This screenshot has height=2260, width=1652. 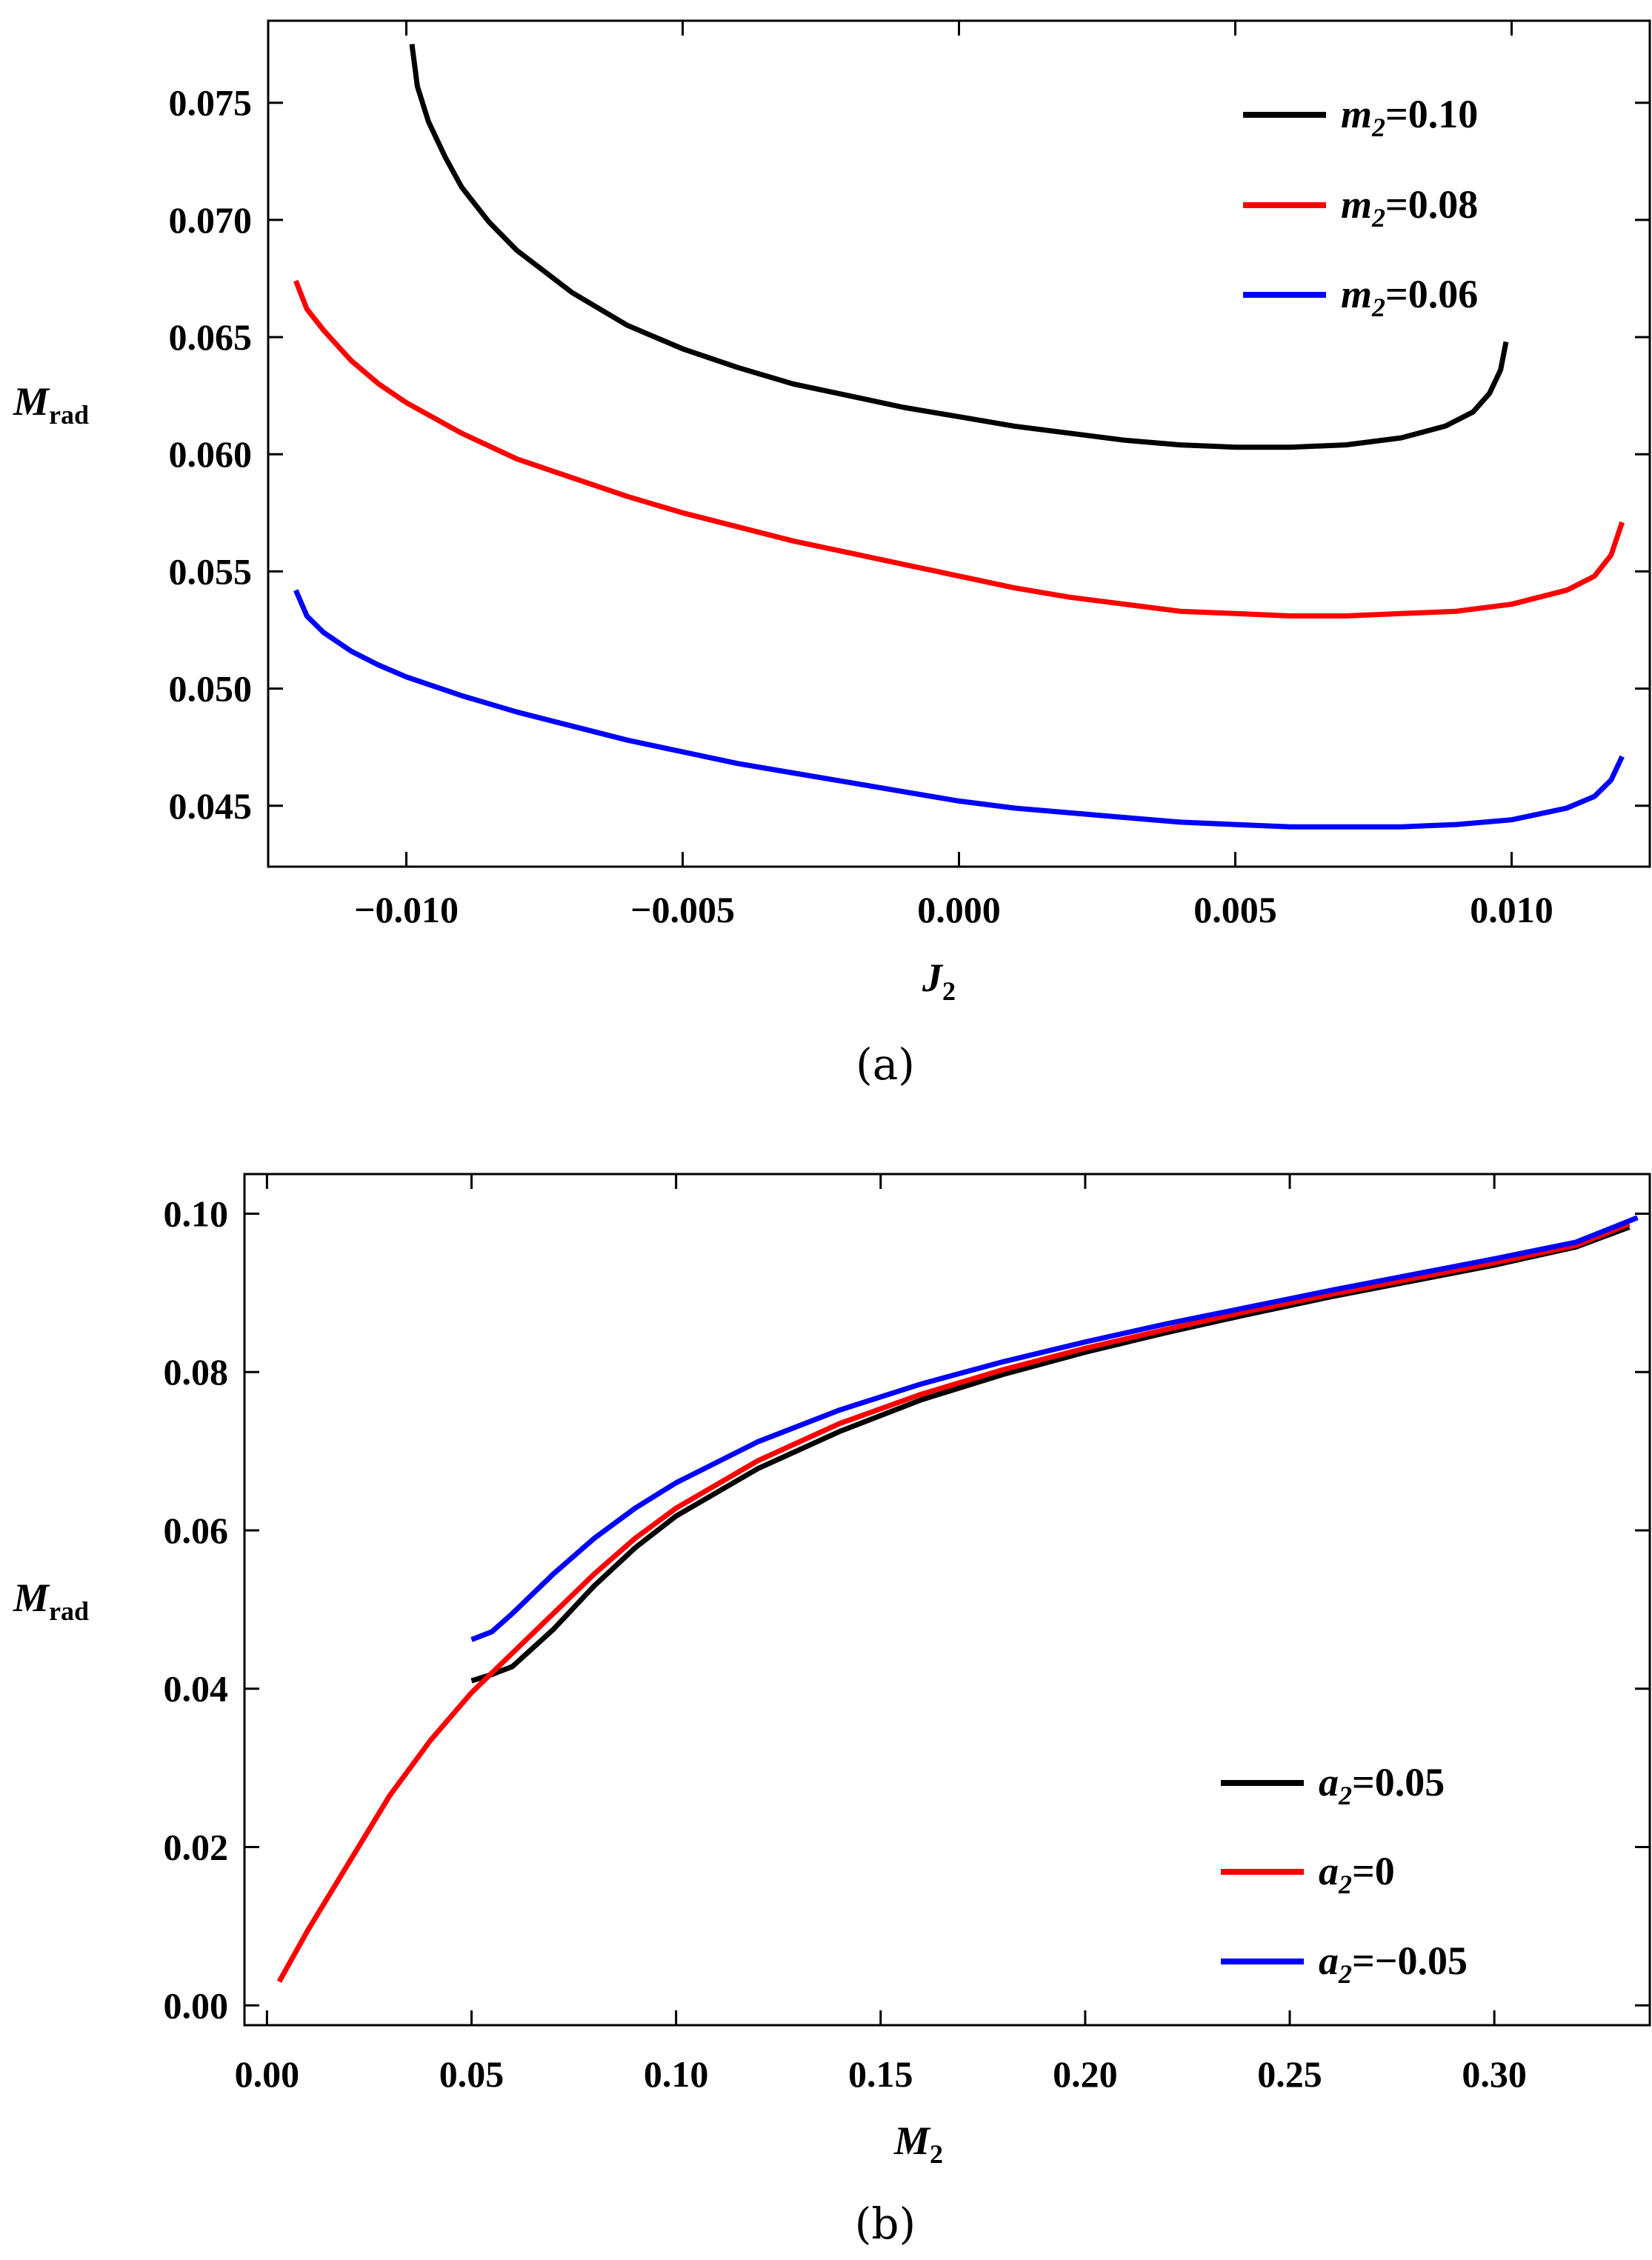 What do you see at coordinates (880, 2074) in the screenshot?
I see `x-tick-label: 0.15` at bounding box center [880, 2074].